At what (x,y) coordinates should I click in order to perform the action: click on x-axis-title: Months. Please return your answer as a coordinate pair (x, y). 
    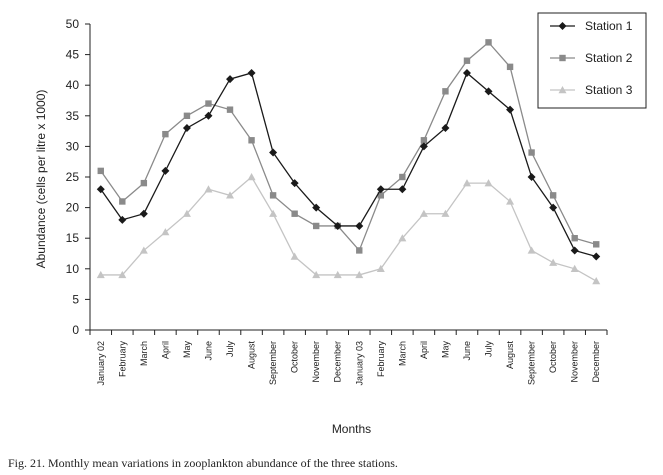
    Looking at the image, I should click on (351, 429).